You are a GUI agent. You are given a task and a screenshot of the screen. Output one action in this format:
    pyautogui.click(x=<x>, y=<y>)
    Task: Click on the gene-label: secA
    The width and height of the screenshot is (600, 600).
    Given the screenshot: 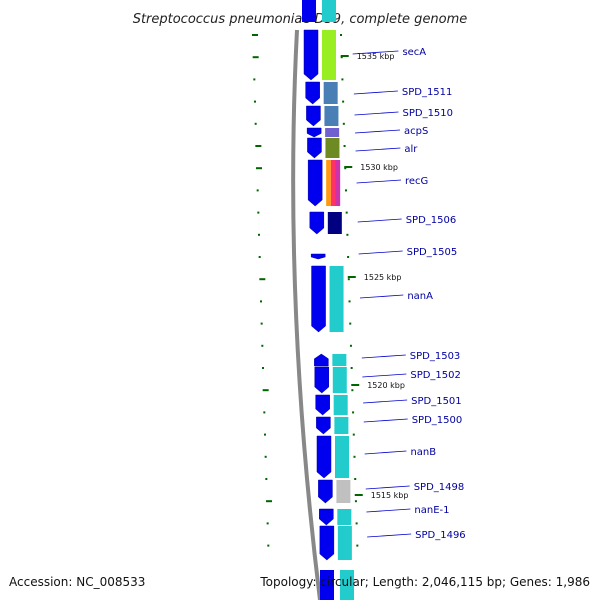 What is the action you would take?
    pyautogui.click(x=414, y=52)
    